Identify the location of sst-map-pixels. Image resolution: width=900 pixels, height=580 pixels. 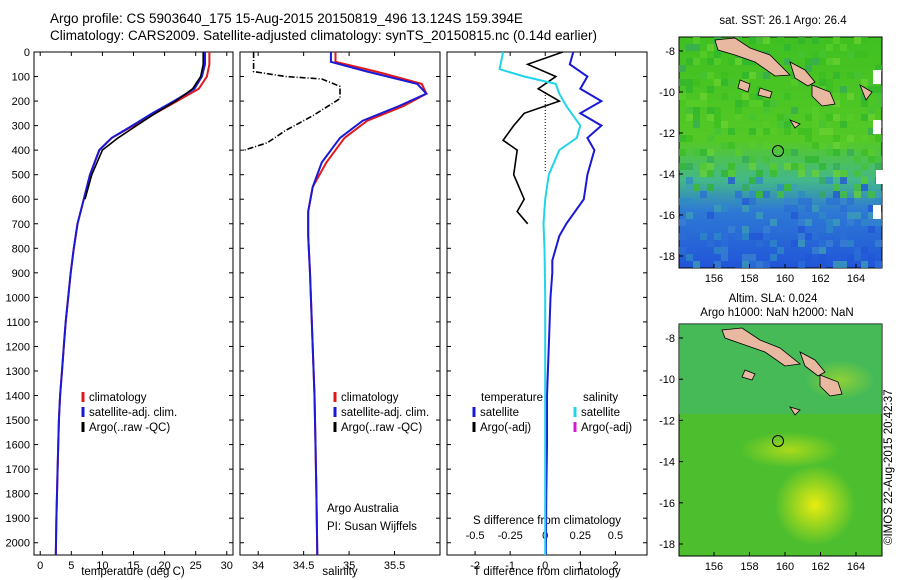
(781, 152).